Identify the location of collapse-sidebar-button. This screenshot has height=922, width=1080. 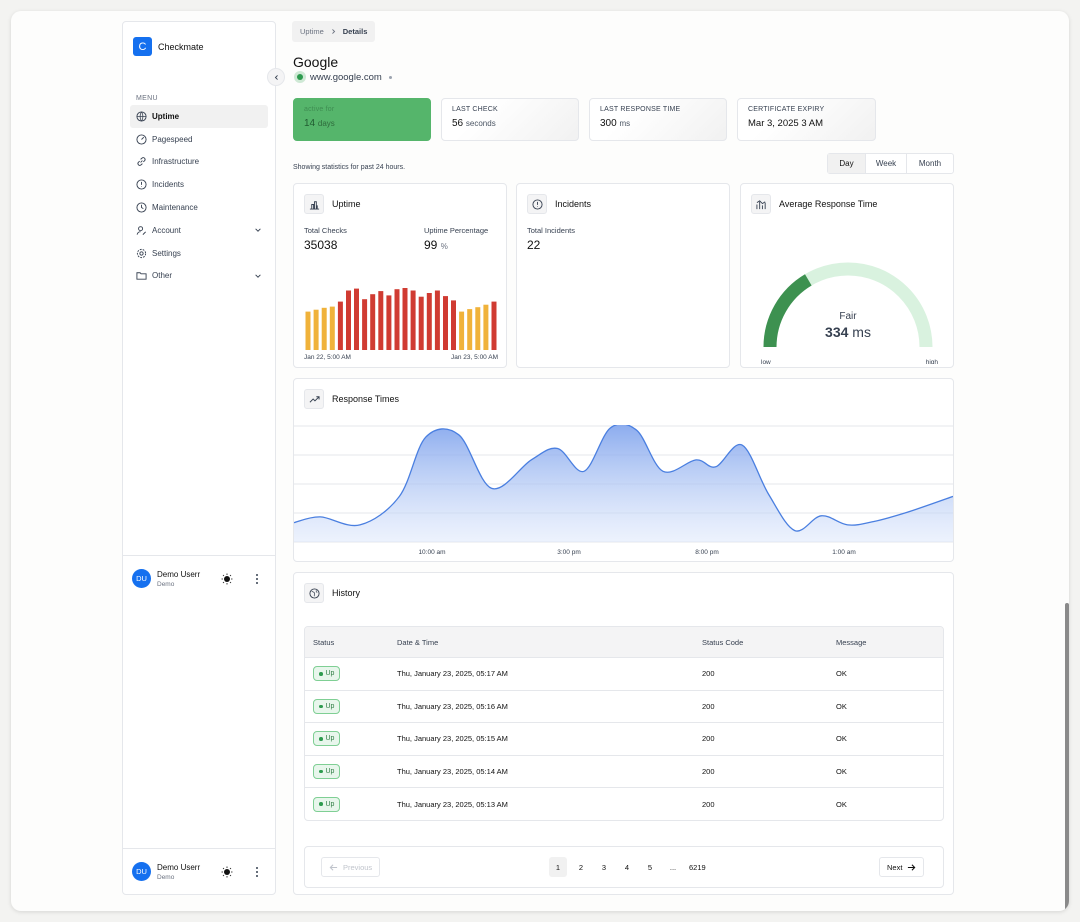
(276, 77).